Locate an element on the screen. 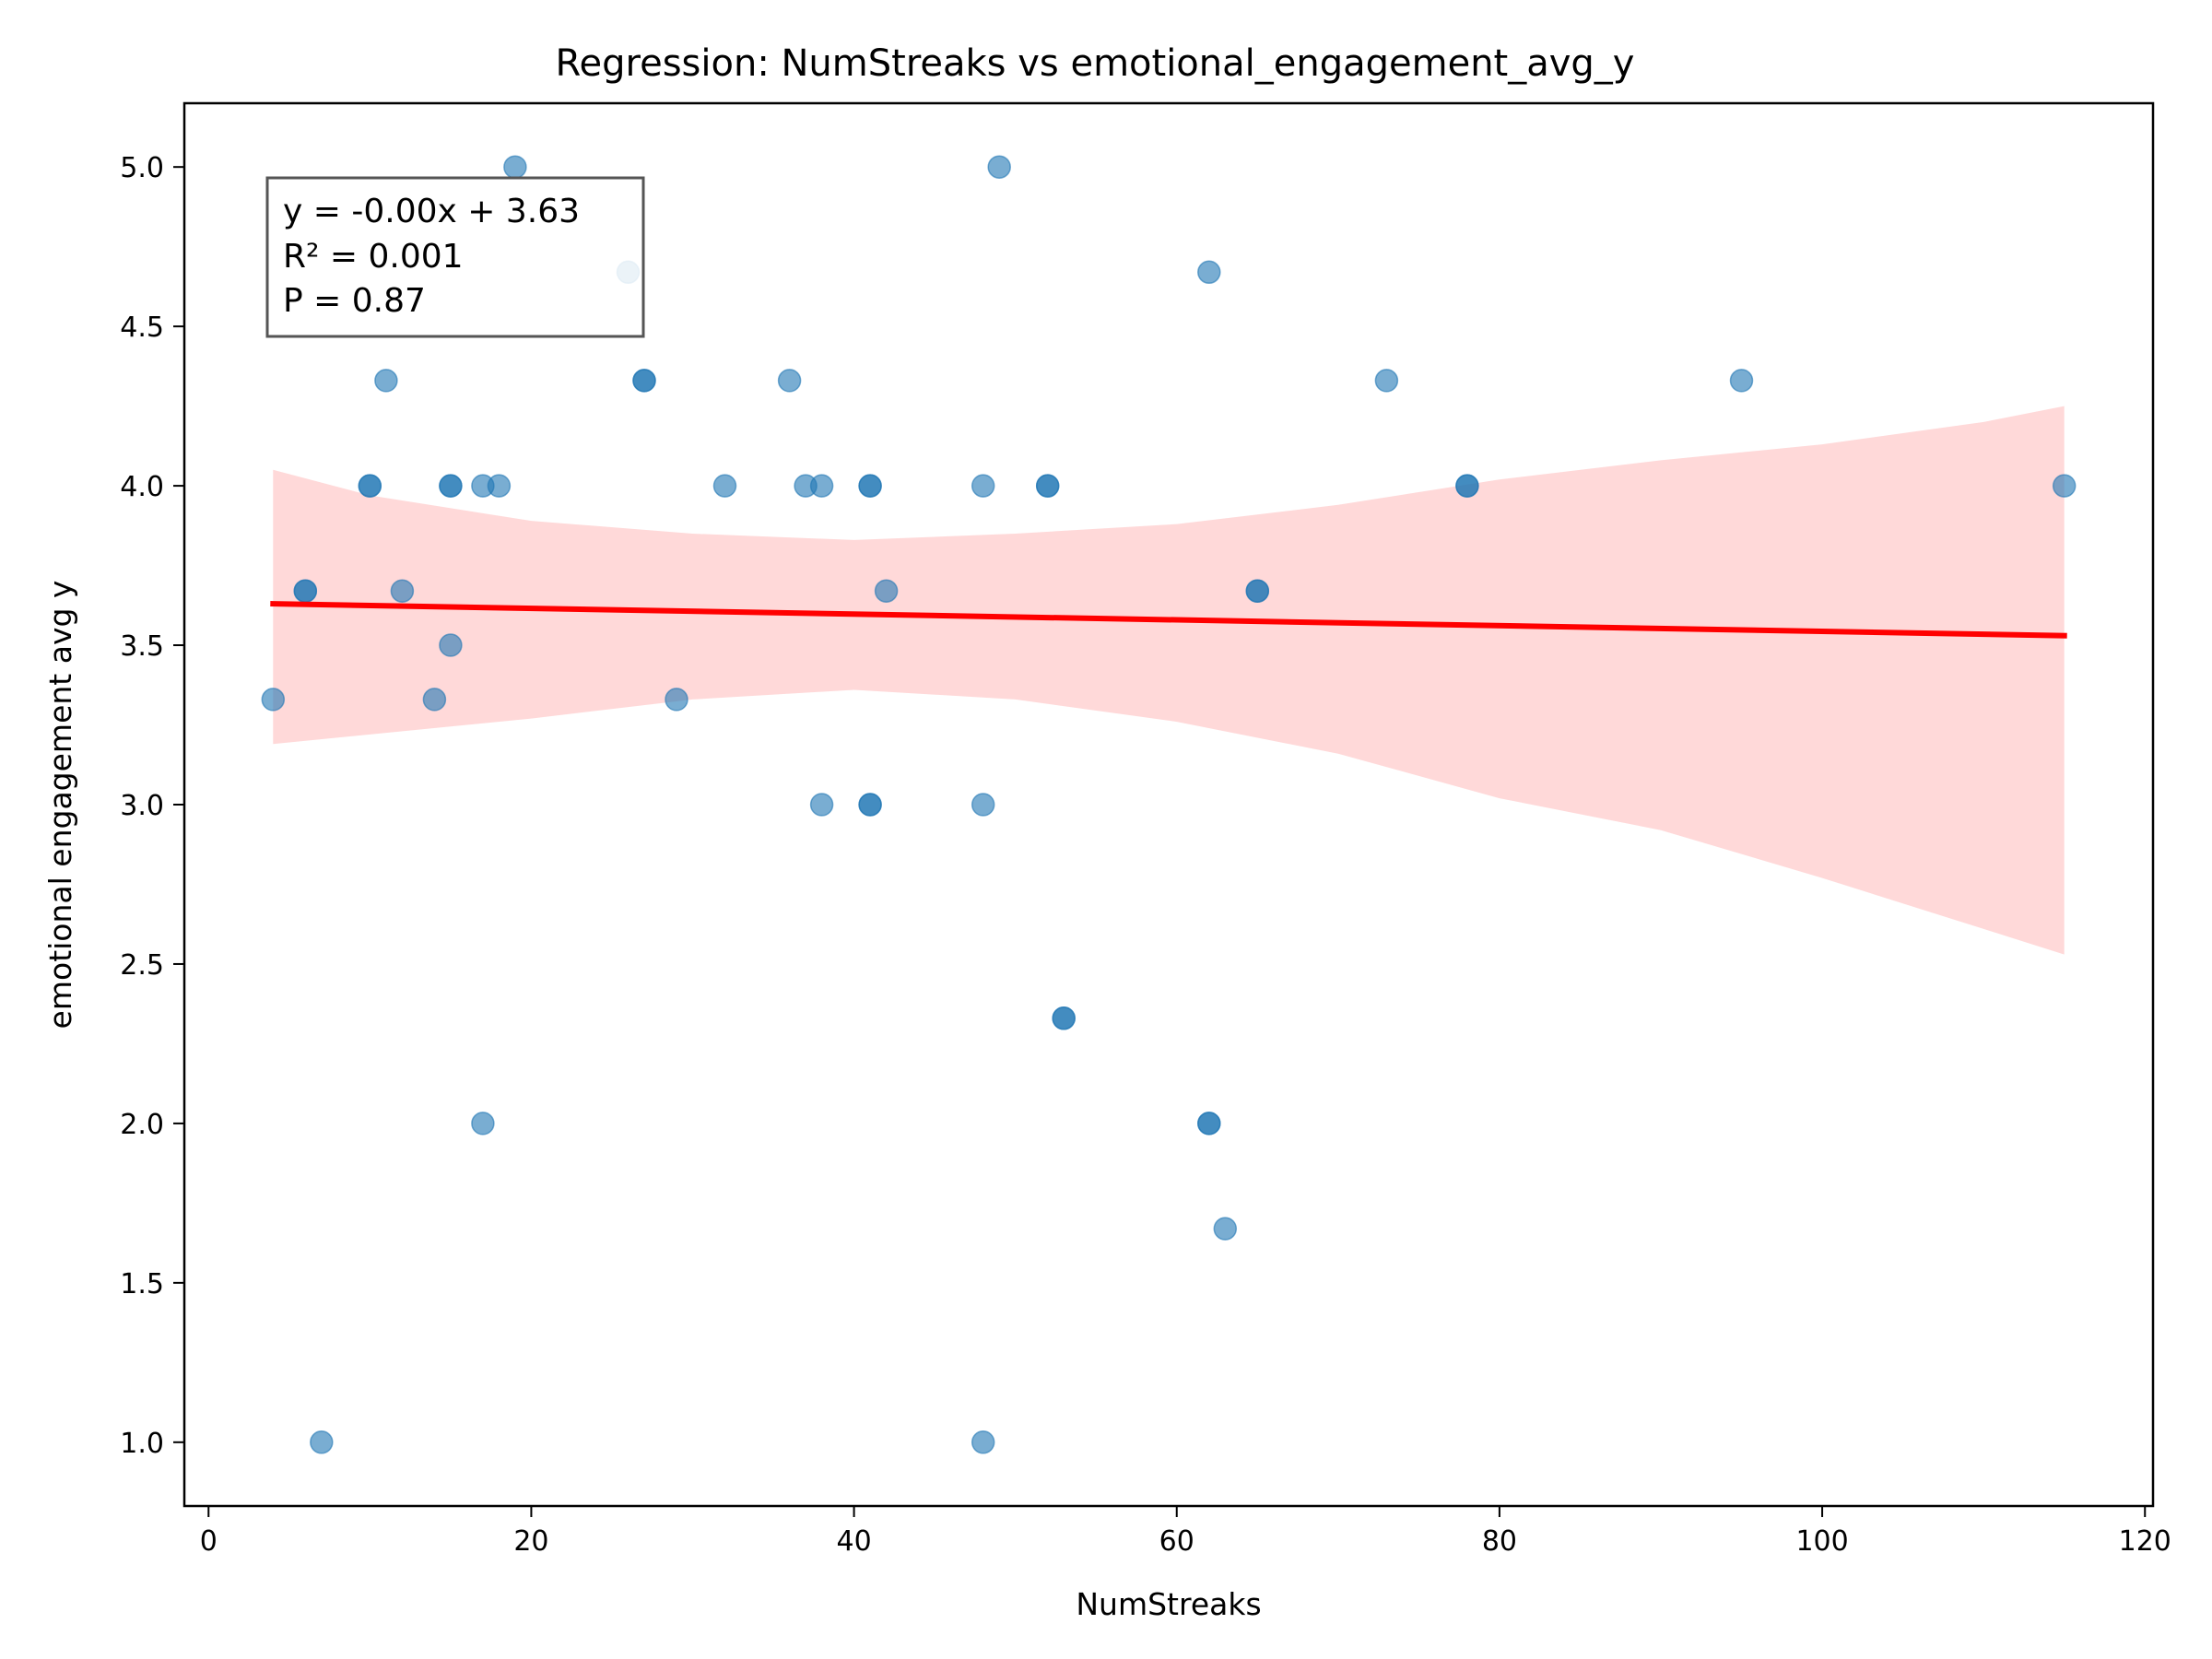  stats-r-squared: R² = 0.001 is located at coordinates (373, 257).